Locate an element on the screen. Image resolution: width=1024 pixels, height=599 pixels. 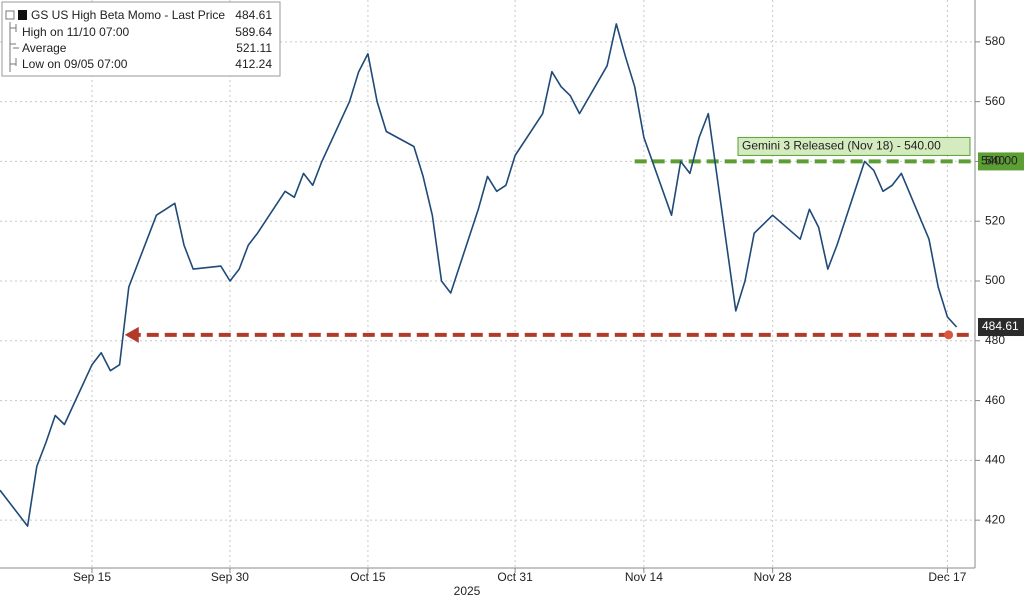
legend-title: GS US High Beta Momo - Last Price is located at coordinates (128, 15).